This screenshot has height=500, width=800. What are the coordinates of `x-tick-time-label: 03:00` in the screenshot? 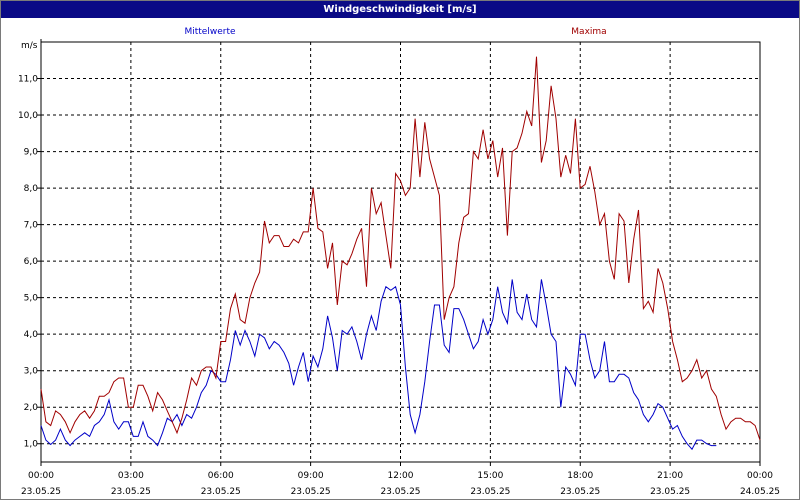 It's located at (131, 476).